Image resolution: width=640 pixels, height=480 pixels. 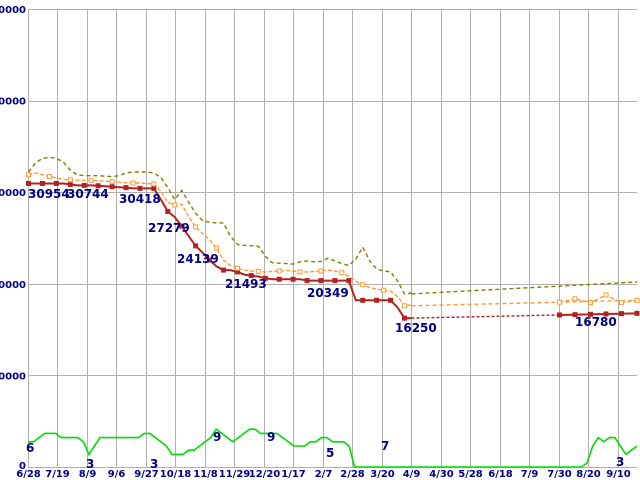 What do you see at coordinates (198, 259) in the screenshot?
I see `data-value-label: 24139` at bounding box center [198, 259].